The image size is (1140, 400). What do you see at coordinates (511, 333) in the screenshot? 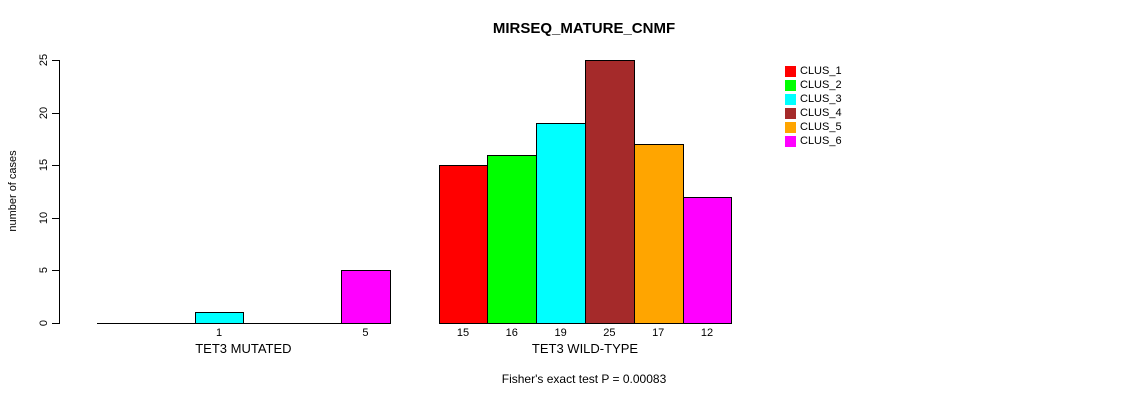
I see `bar-value-label: 16` at bounding box center [511, 333].